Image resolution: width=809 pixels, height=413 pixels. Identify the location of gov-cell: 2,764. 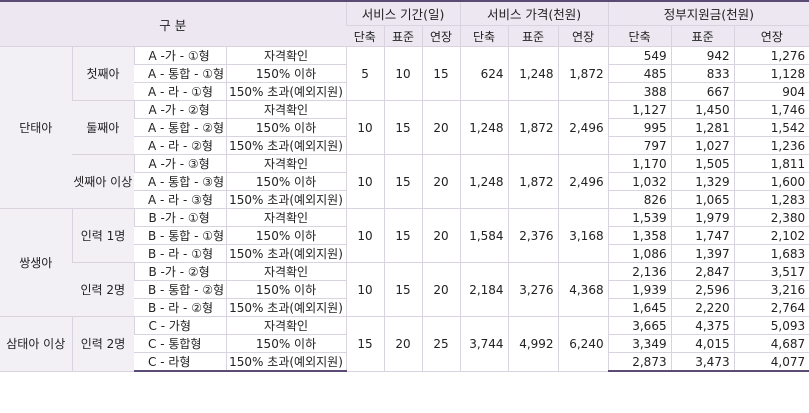
(771, 307).